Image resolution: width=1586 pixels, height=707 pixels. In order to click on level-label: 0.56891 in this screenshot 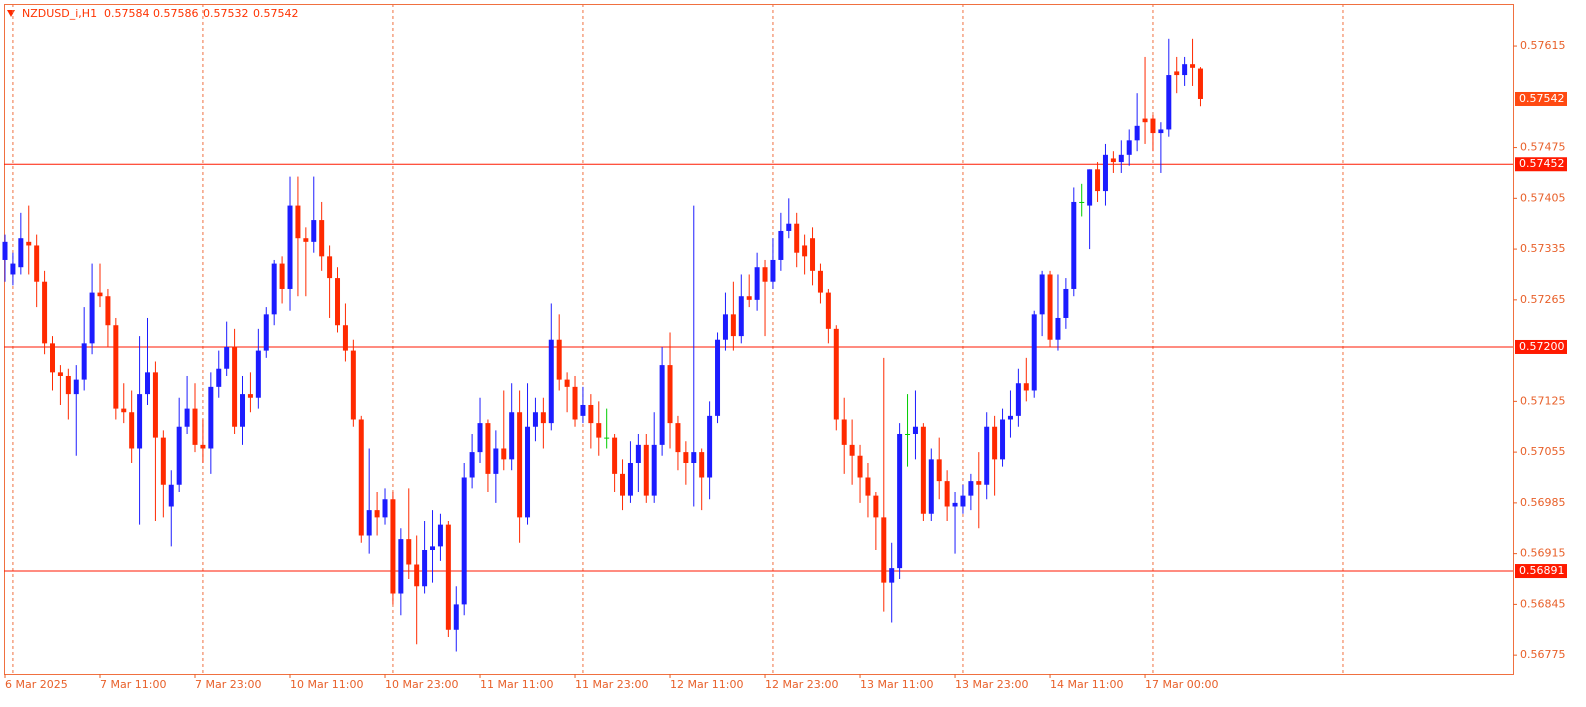, I will do `click(1542, 570)`.